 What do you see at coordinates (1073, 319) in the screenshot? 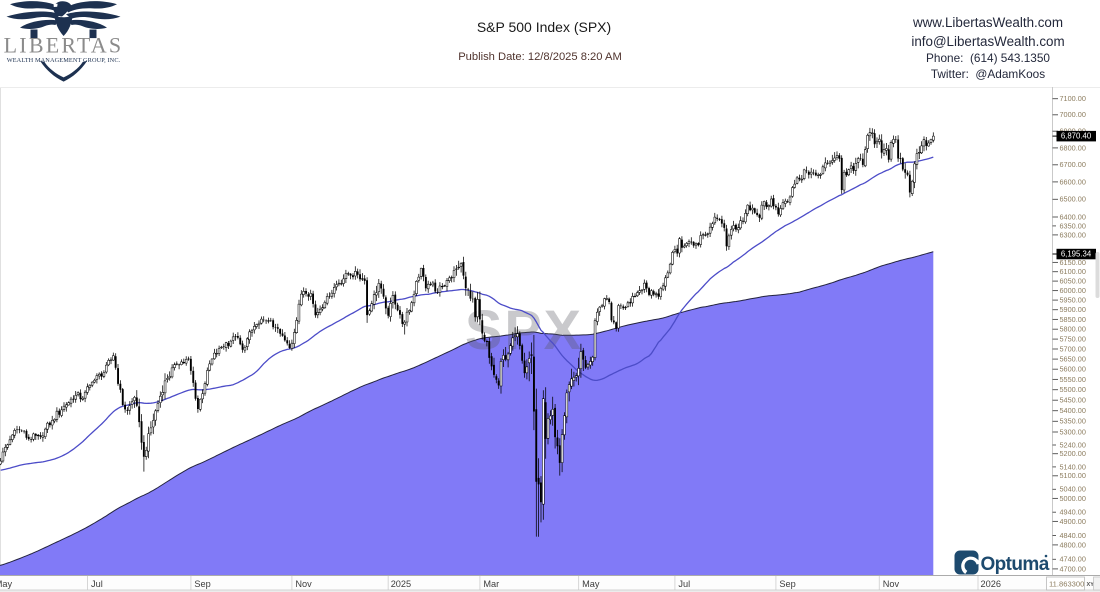
I see `svg-text: 5850.00` at bounding box center [1073, 319].